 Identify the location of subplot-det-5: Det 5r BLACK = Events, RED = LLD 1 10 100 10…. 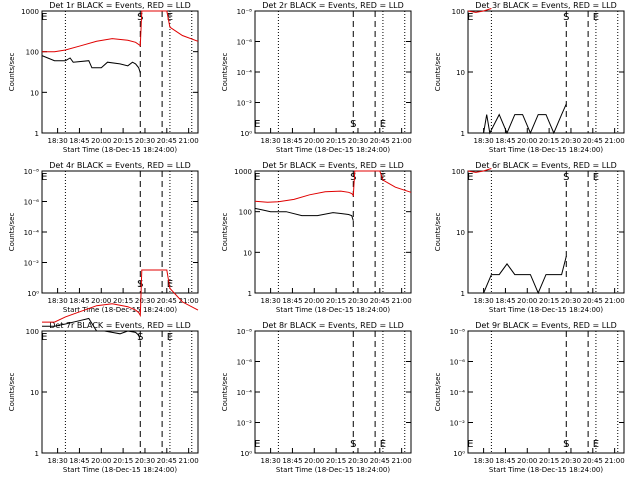
(316, 237).